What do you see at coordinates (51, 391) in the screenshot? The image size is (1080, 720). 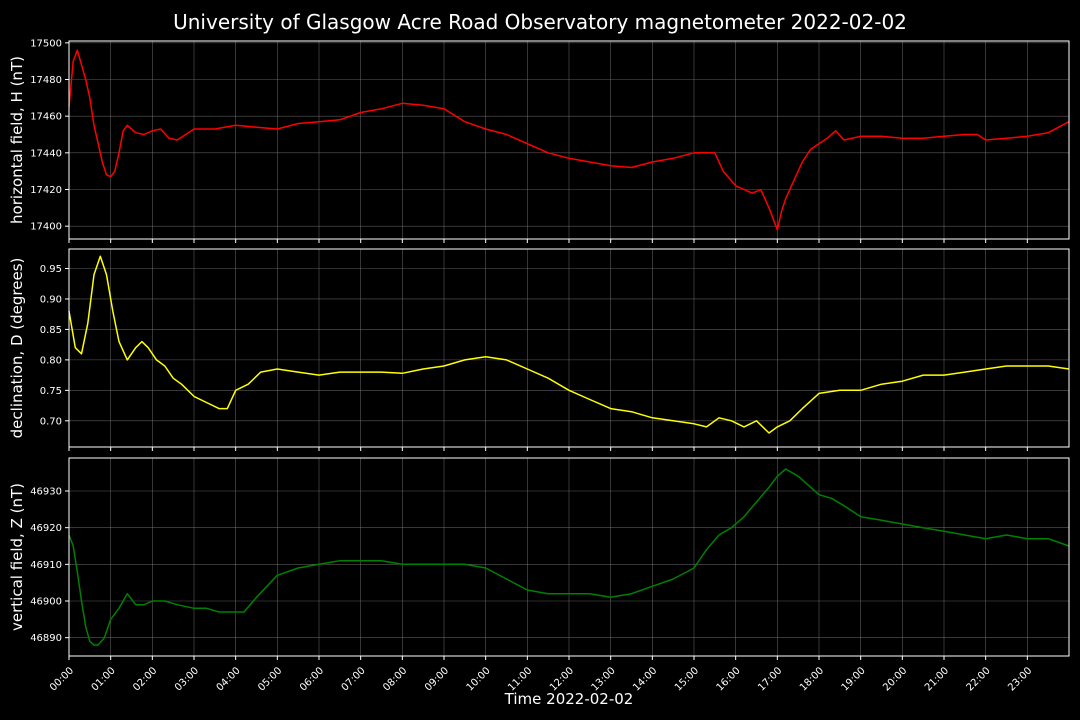 I see `y-tick-label: 0.75` at bounding box center [51, 391].